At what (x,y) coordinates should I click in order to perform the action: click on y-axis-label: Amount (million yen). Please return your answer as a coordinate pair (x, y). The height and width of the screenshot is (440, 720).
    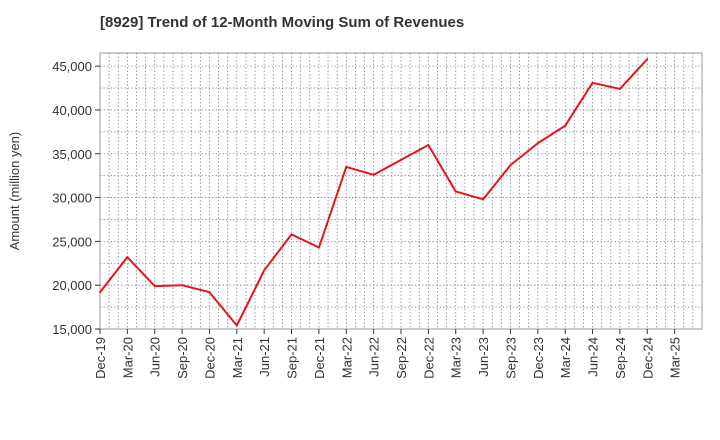
    Looking at the image, I should click on (14, 191).